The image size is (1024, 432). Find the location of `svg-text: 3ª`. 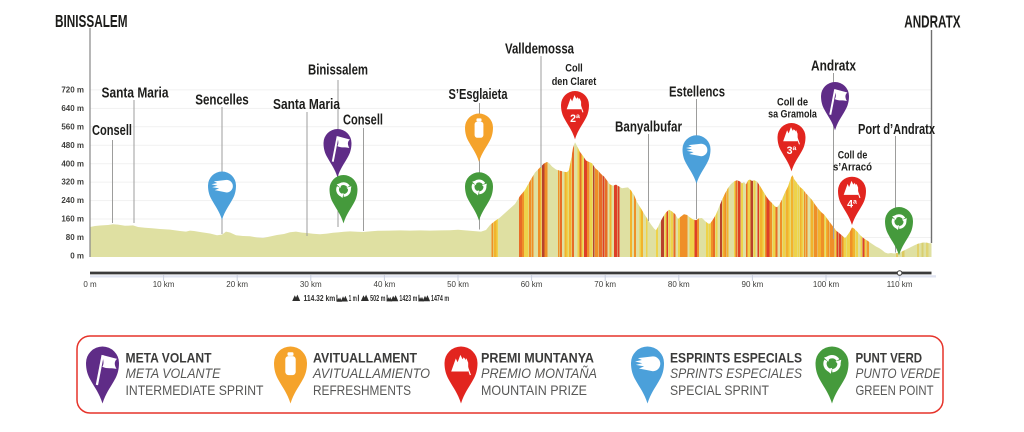

svg-text: 3ª is located at coordinates (792, 151).